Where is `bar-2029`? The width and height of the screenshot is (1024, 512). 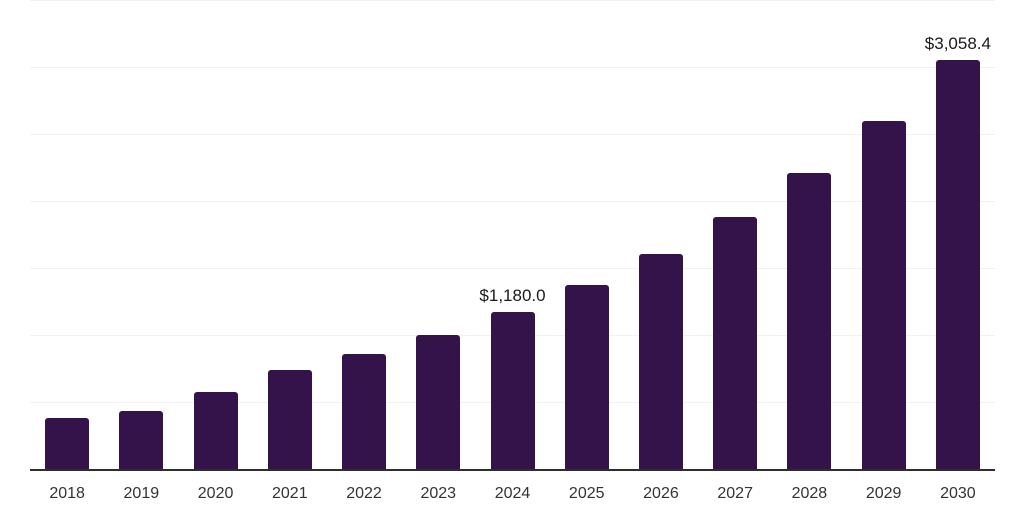 bar-2029 is located at coordinates (883, 295).